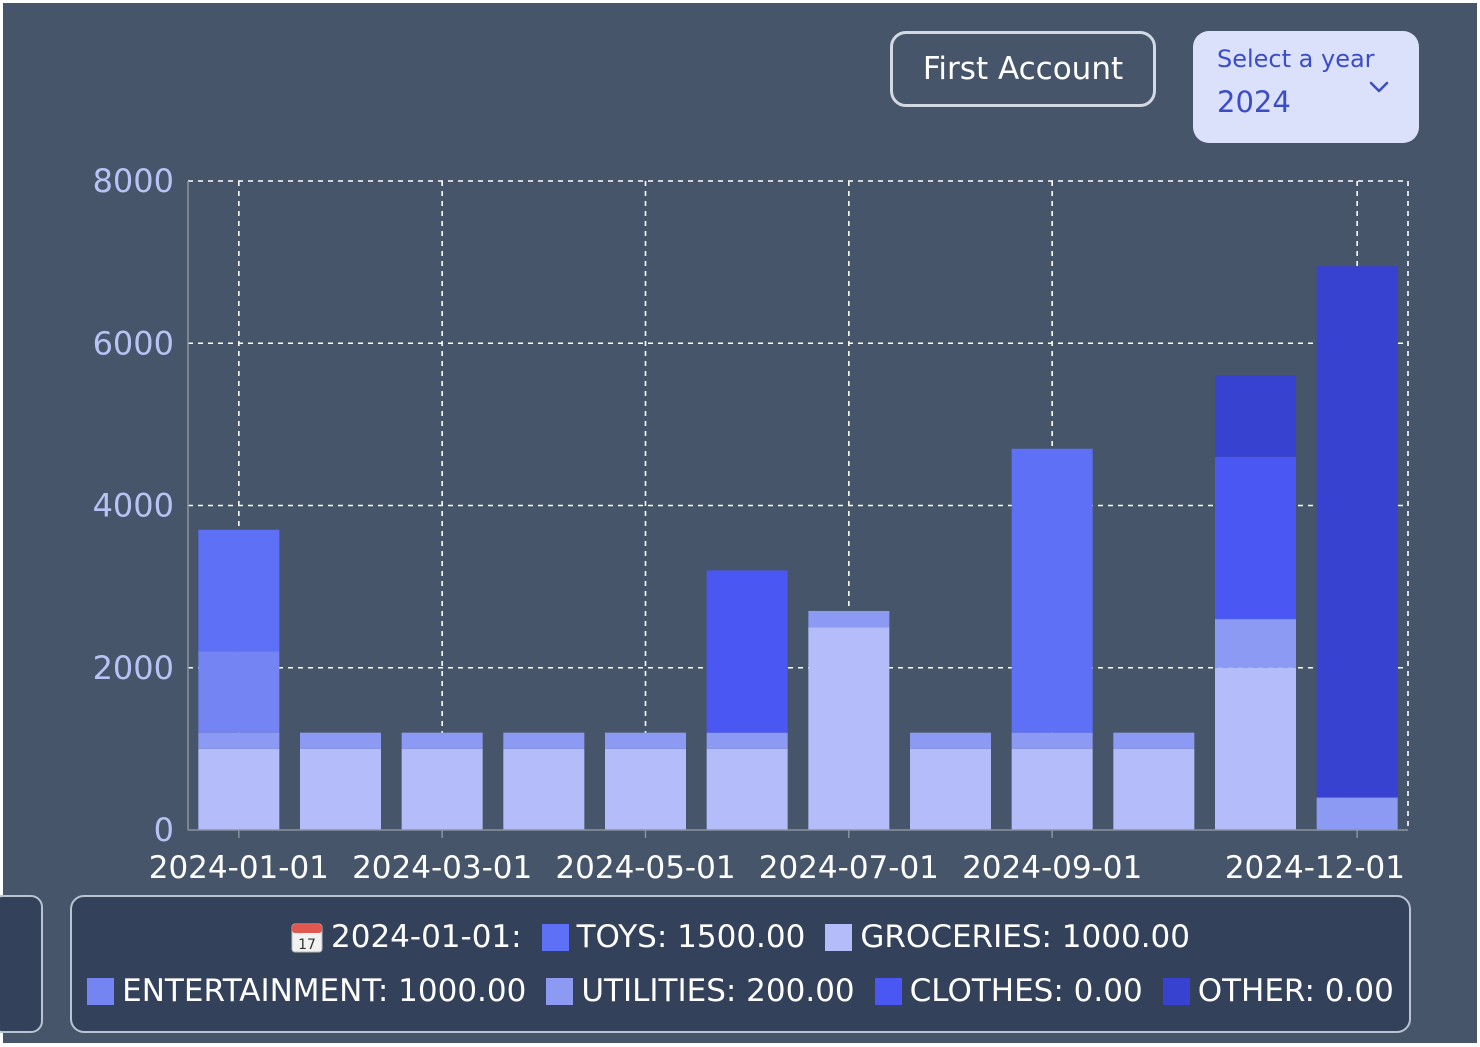  Describe the element at coordinates (101, 991) in the screenshot. I see `swatch-entertainment` at that location.